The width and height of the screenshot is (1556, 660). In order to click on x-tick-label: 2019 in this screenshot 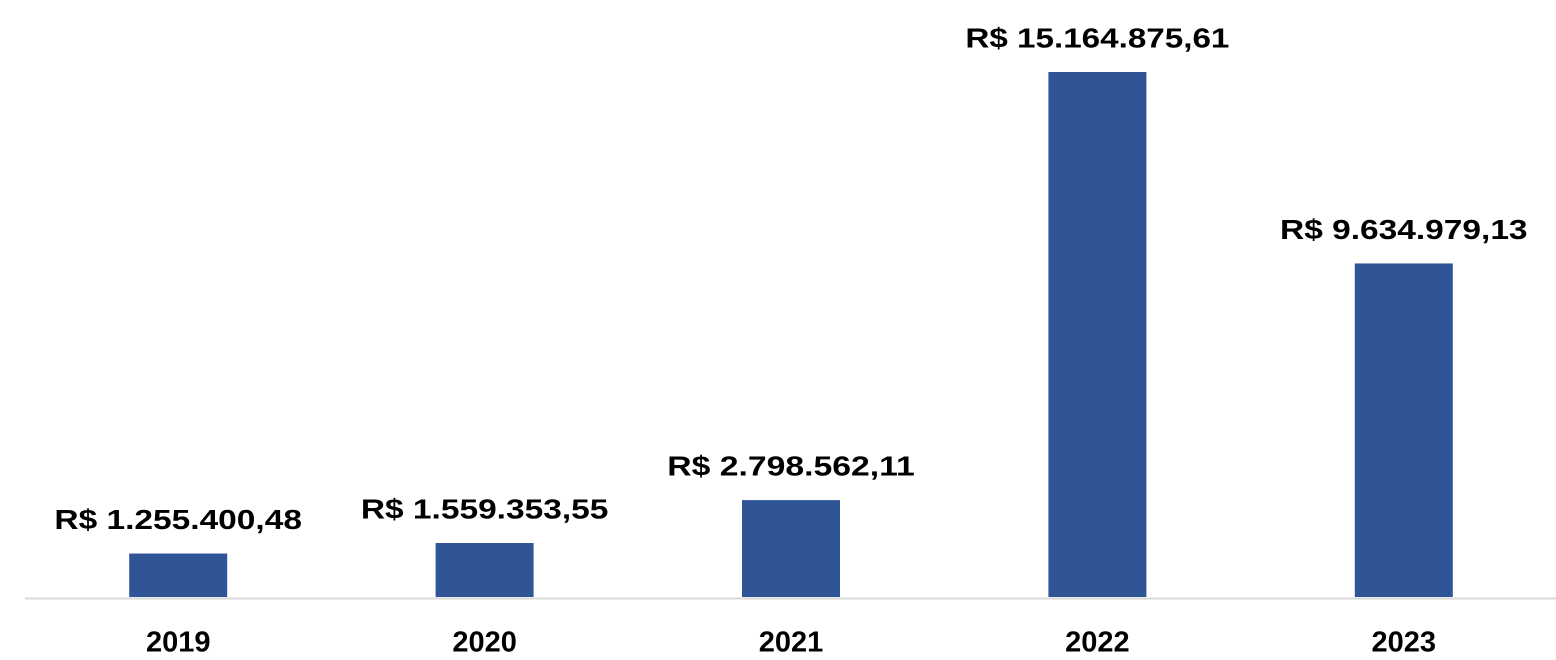, I will do `click(178, 643)`.